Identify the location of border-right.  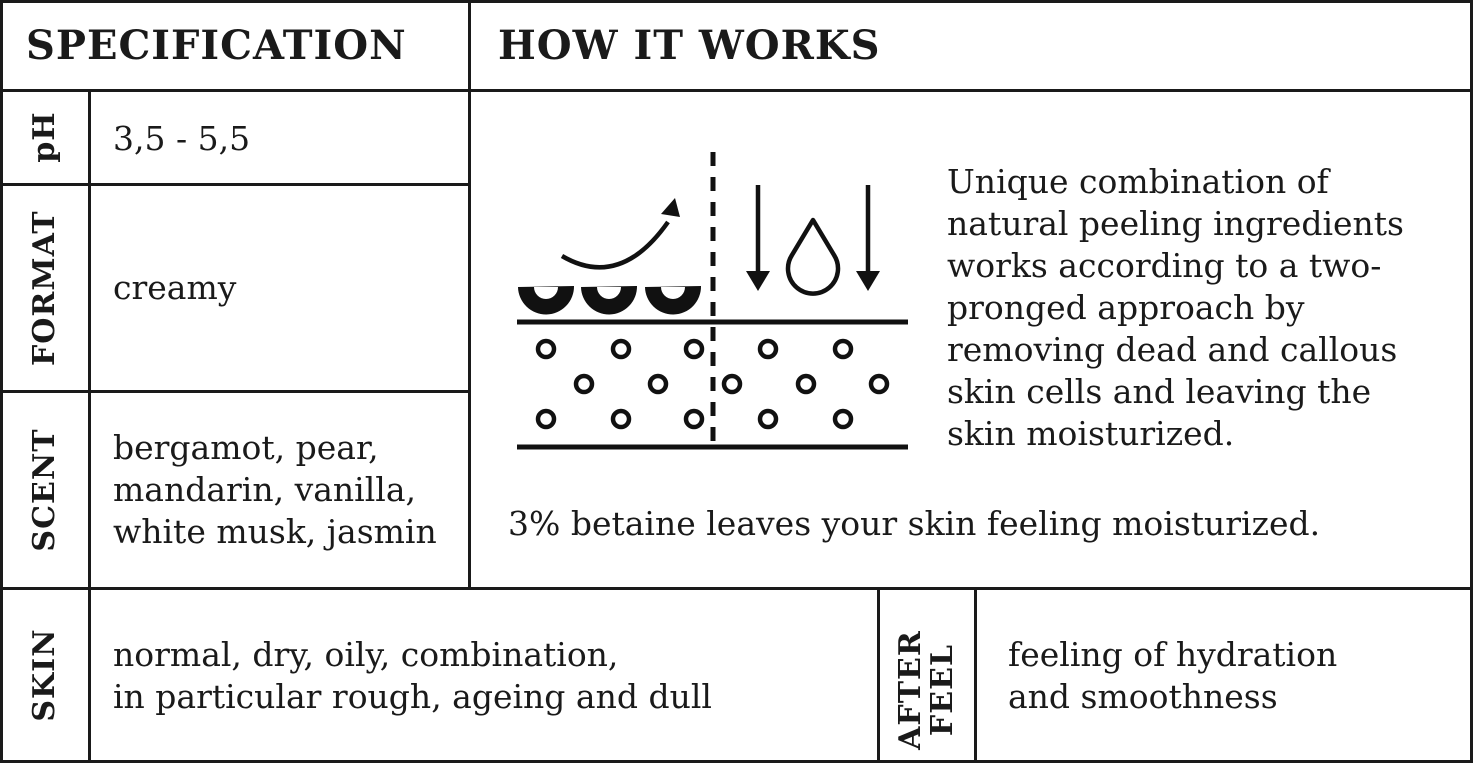
(1471, 381).